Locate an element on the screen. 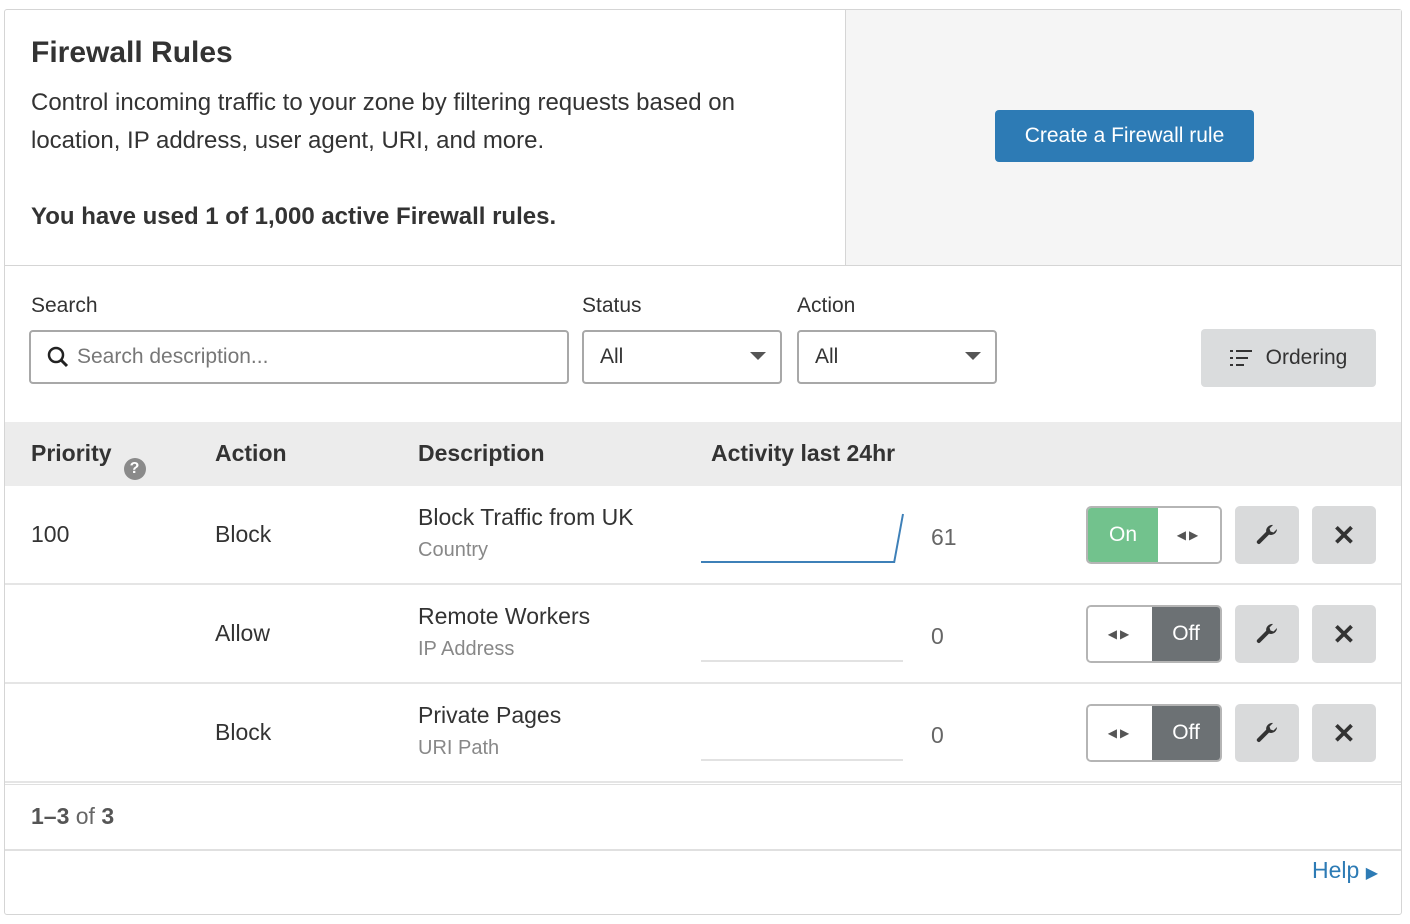 This screenshot has height=924, width=1410. toggle-on-label: On is located at coordinates (1123, 535).